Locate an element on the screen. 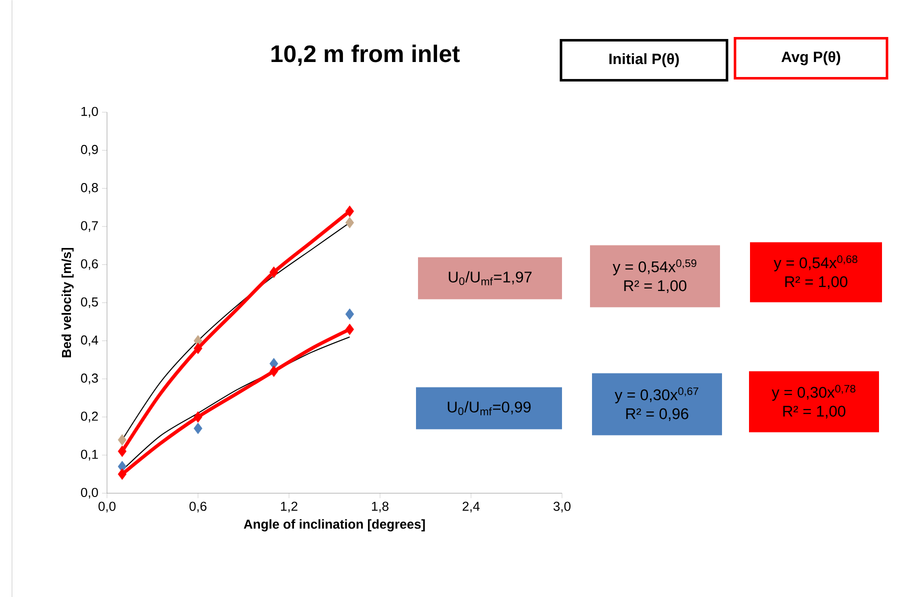  text: y = 0,54x$^{0,68}$ is located at coordinates (816, 263).